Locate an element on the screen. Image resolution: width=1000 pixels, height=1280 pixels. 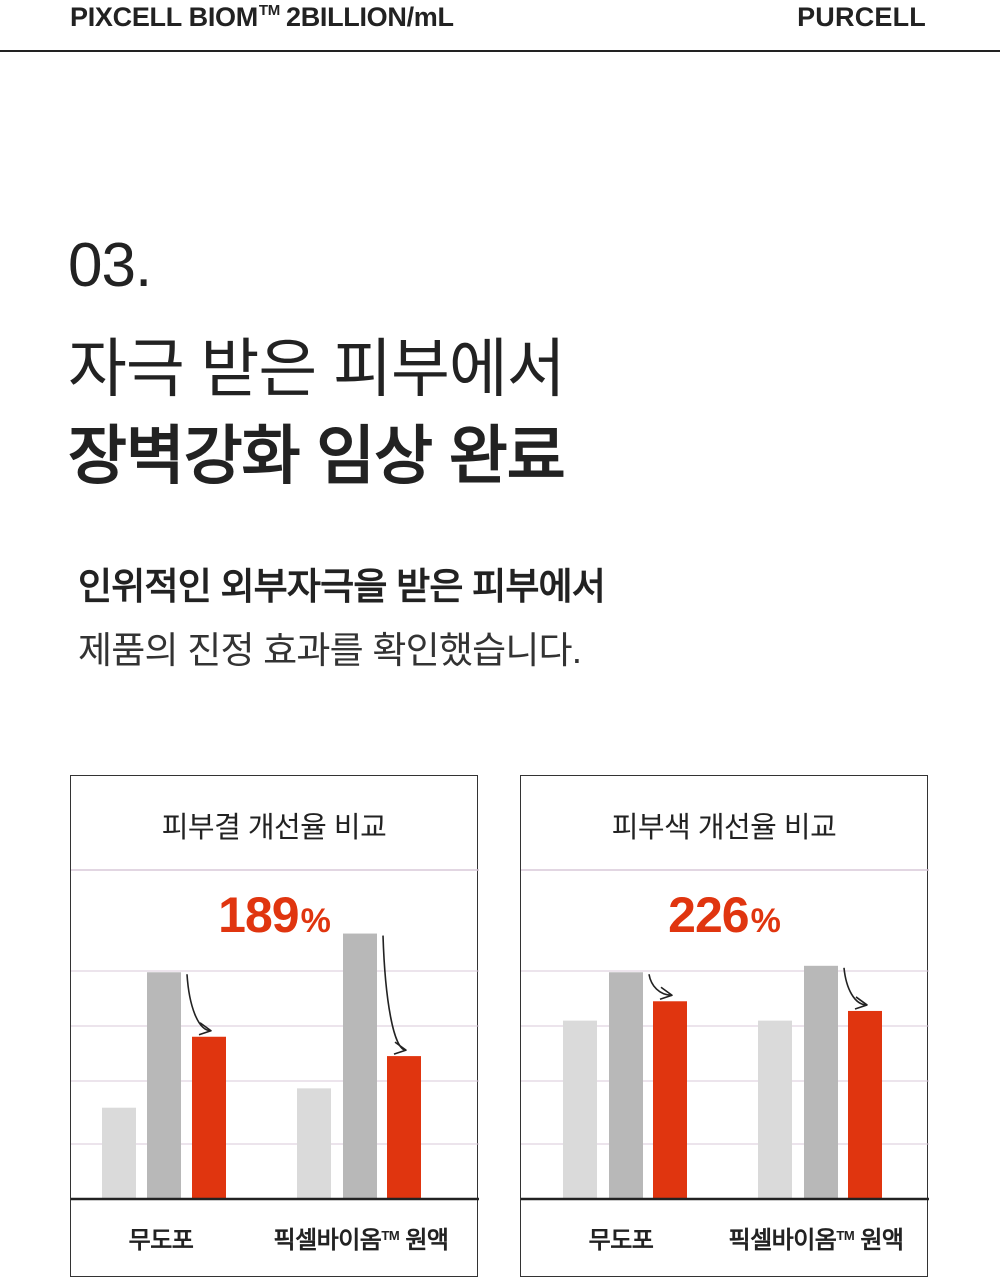
chart-title: 피부색 개선율 비교 is located at coordinates (724, 828).